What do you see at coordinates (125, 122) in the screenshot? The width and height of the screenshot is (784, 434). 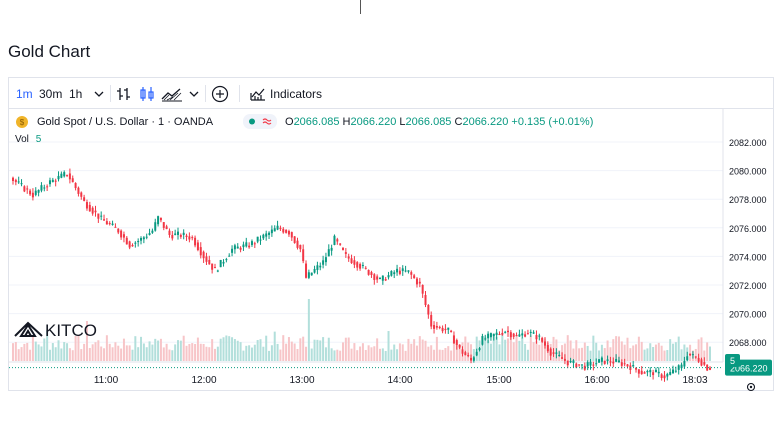 I see `symbol-name: Gold Spot / U.S. Dollar · 1 · OANDA` at bounding box center [125, 122].